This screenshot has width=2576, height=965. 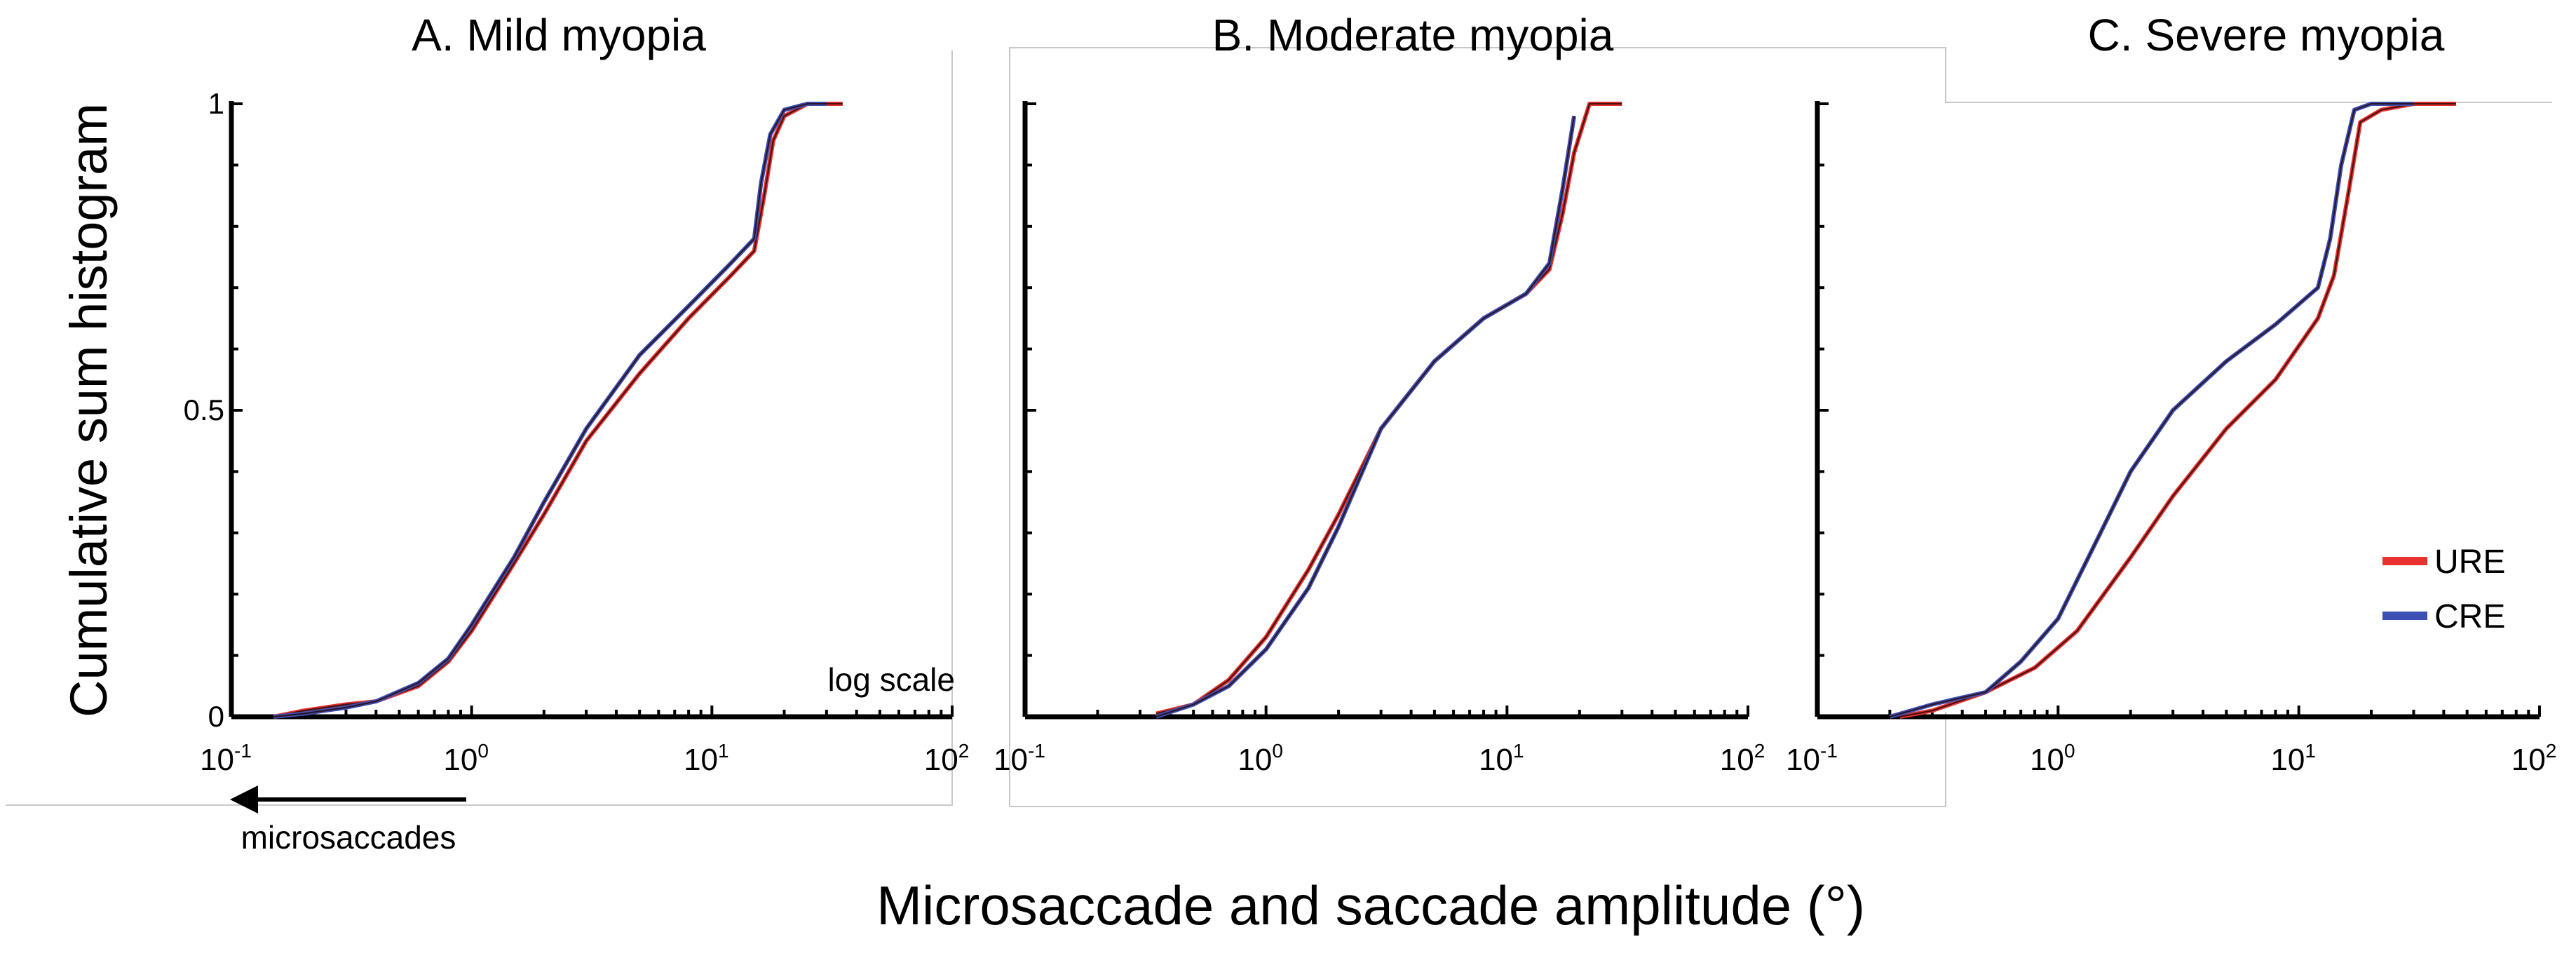 I want to click on panel-c-title: C. Severe myopia, so click(x=2266, y=35).